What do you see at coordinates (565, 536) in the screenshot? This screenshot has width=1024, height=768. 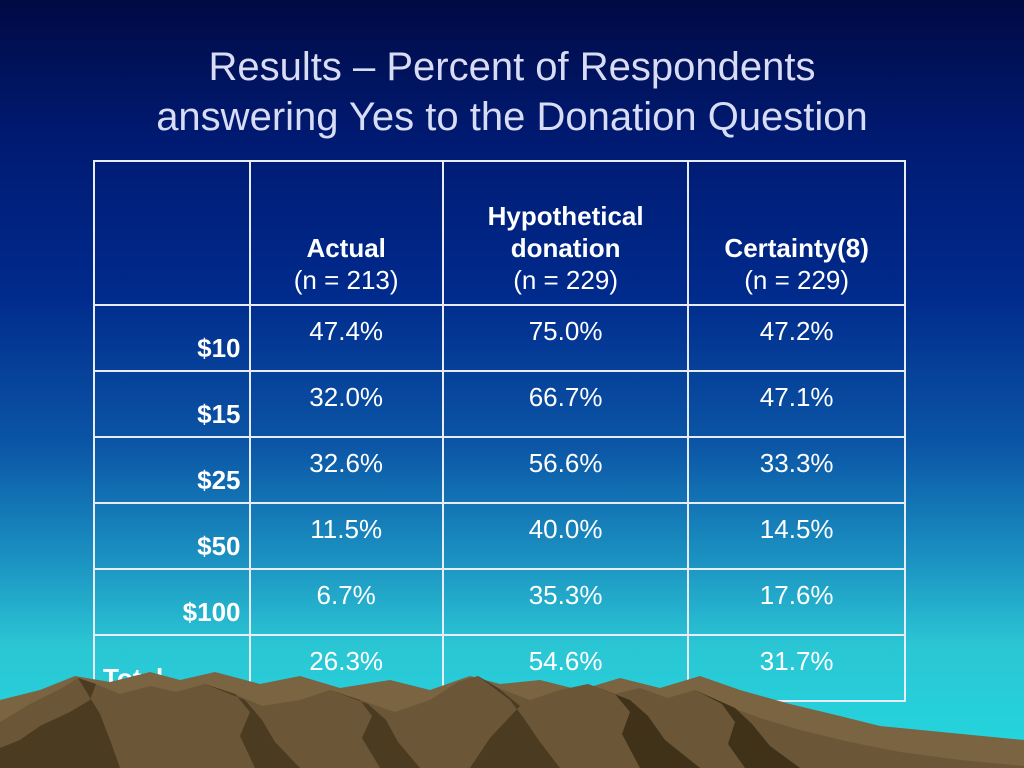 I see `cell-hypothetical: 40.0%` at bounding box center [565, 536].